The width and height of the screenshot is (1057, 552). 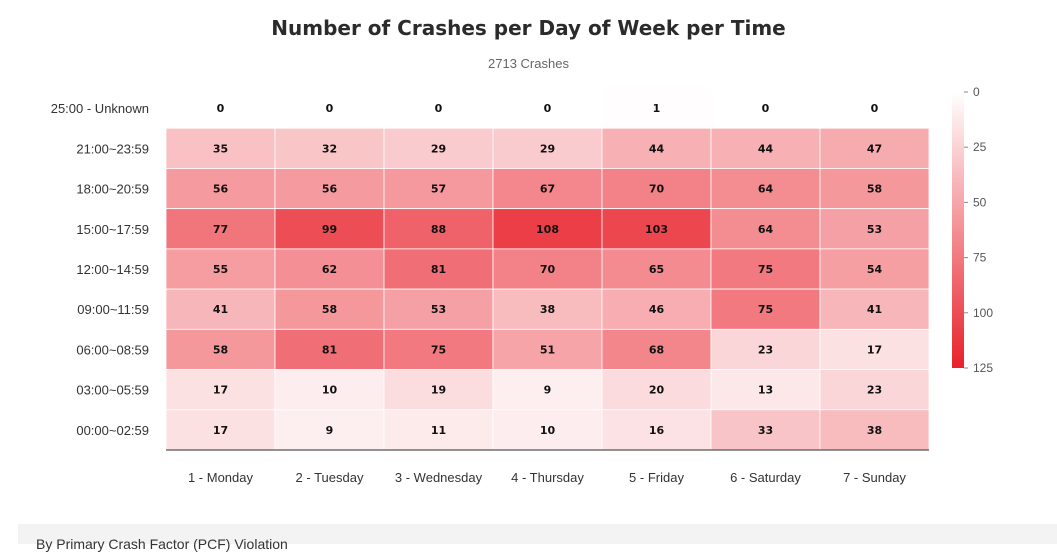 I want to click on cell-value-label: 44, so click(x=657, y=148).